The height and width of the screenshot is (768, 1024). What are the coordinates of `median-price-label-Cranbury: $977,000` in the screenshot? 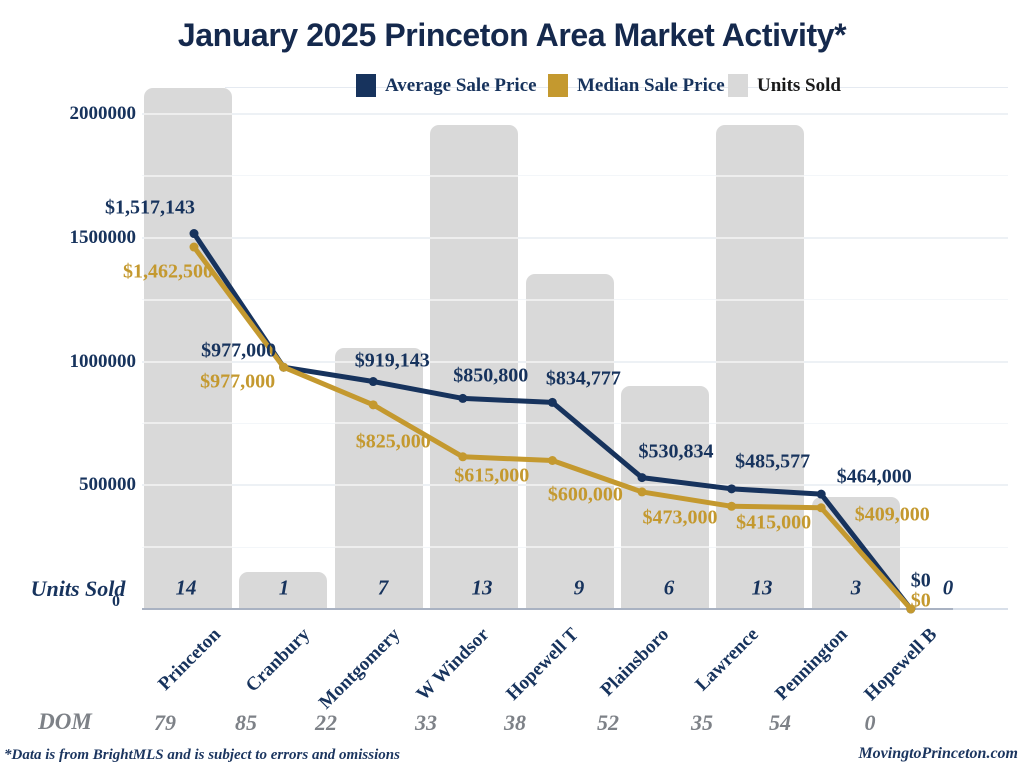 It's located at (238, 381).